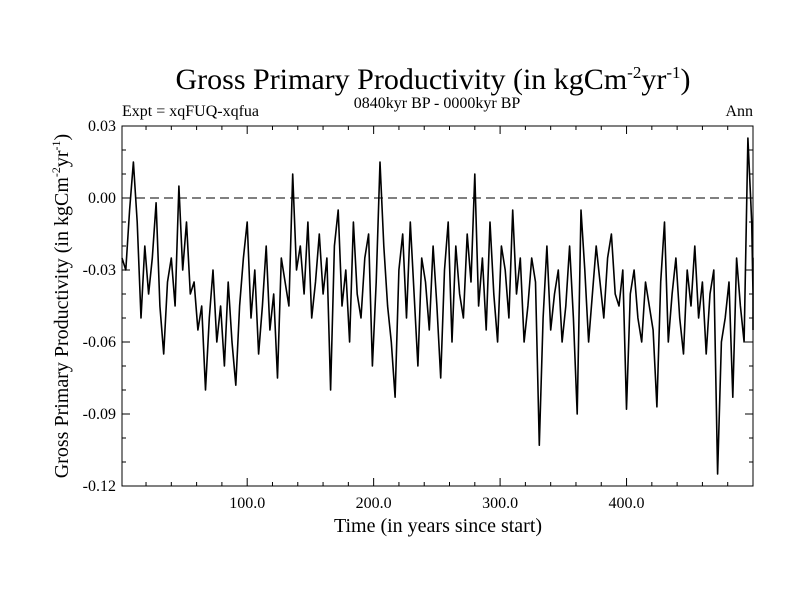  Describe the element at coordinates (500, 503) in the screenshot. I see `x-tick-label: 300.0` at that location.